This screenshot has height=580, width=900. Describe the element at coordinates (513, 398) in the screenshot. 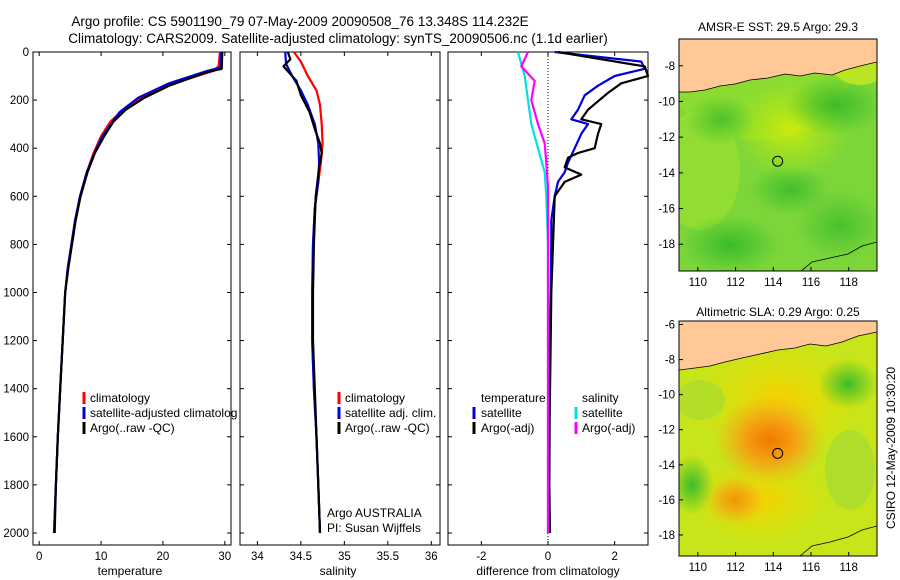

I see `diff-legend-temperature-header: temperature` at that location.